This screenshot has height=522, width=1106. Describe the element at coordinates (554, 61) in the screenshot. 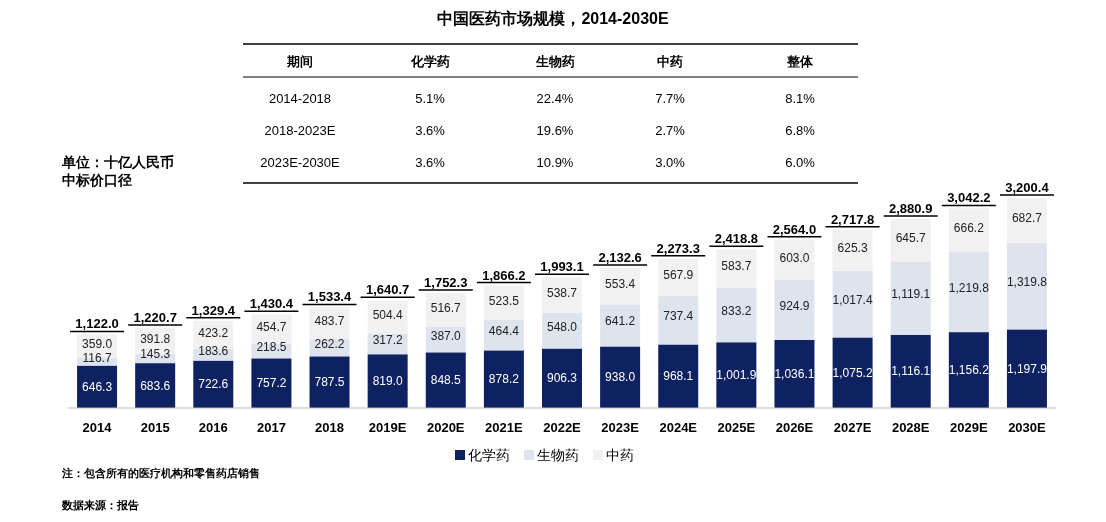

I see `text: 生物药` at that location.